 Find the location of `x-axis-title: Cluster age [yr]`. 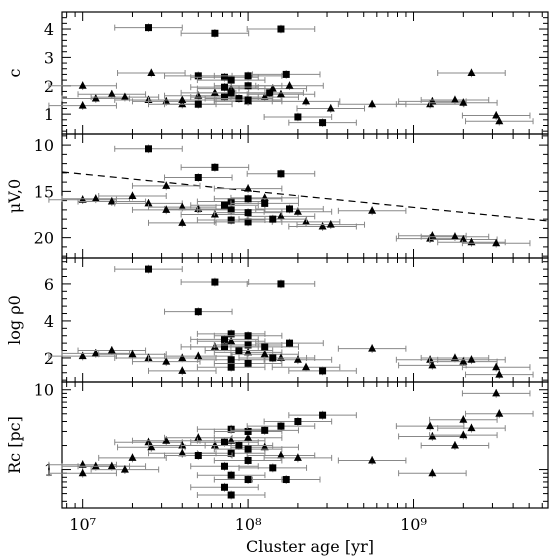

x-axis-title: Cluster age [yr] is located at coordinates (310, 546).